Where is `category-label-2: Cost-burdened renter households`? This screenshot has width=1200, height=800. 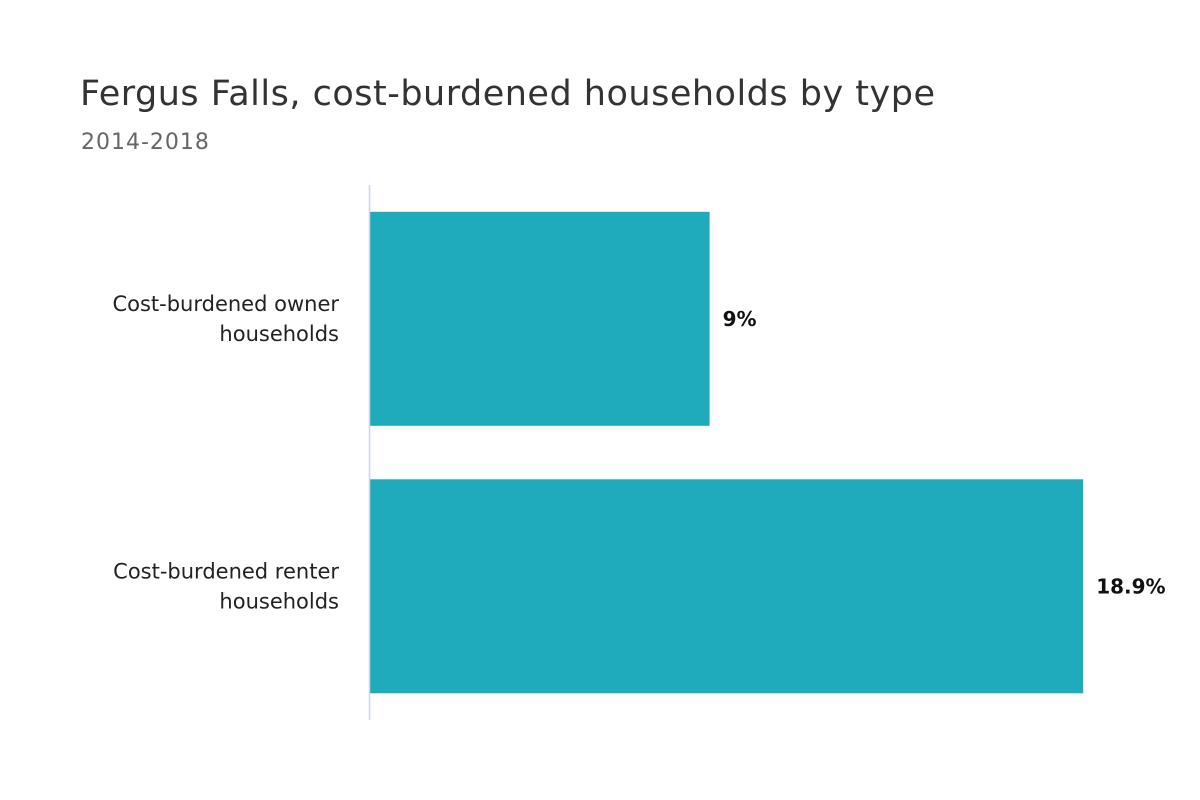
category-label-2: Cost-burdened renter households is located at coordinates (226, 586).